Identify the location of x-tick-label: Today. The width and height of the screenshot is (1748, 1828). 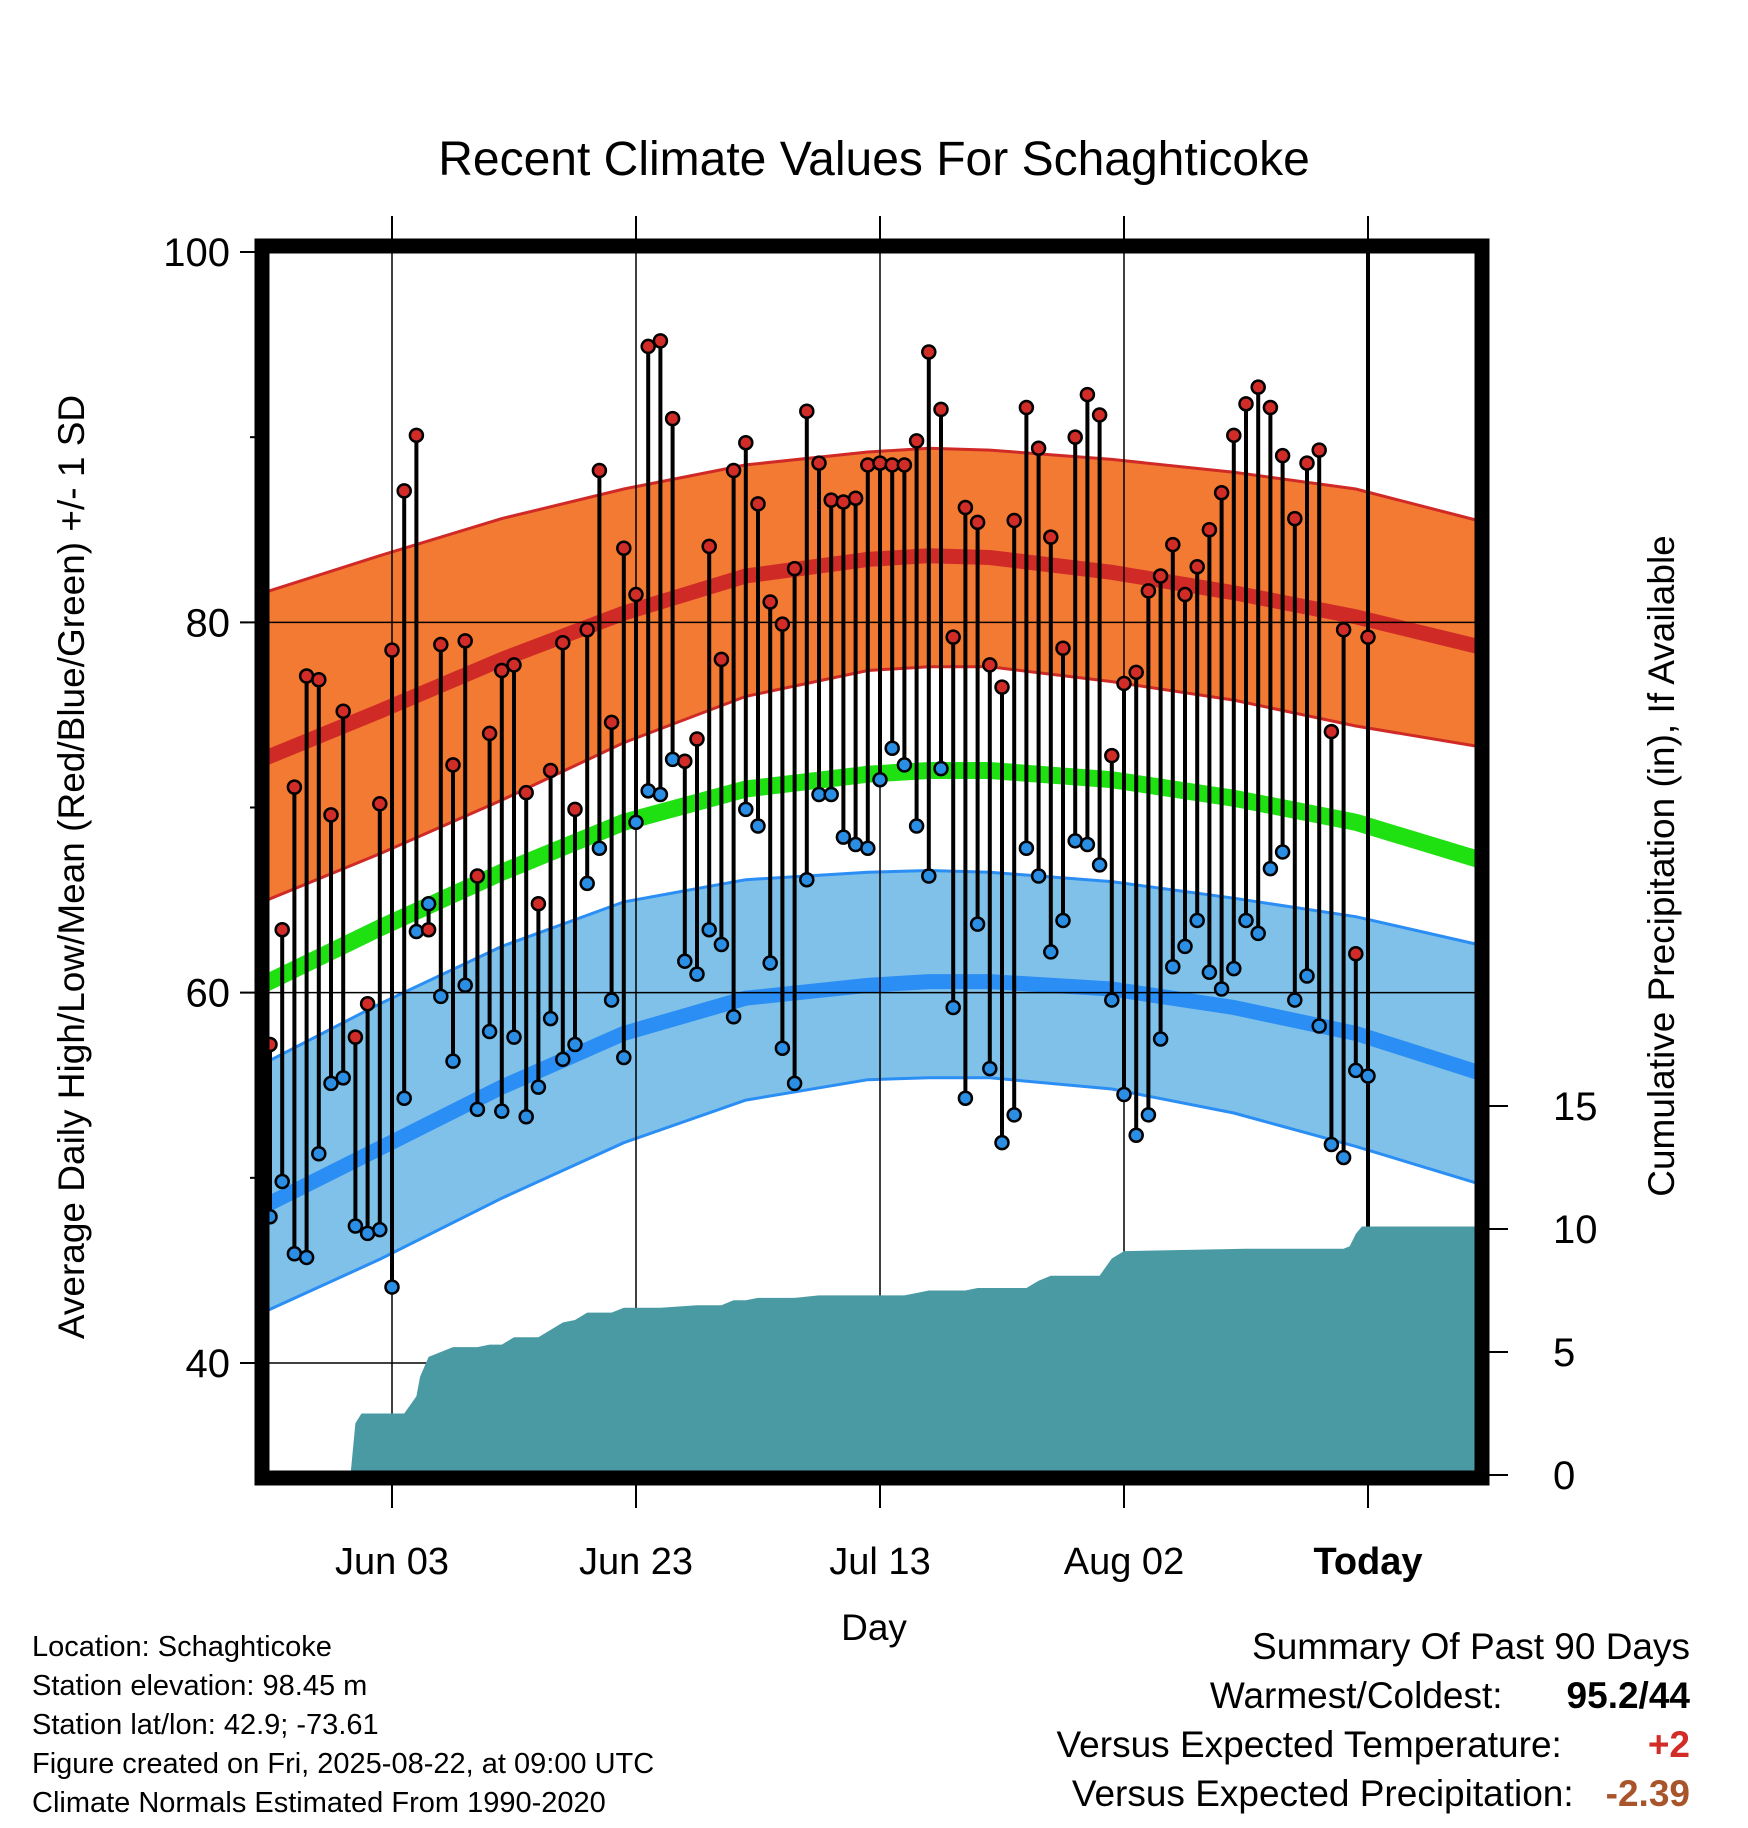
(1367, 1562).